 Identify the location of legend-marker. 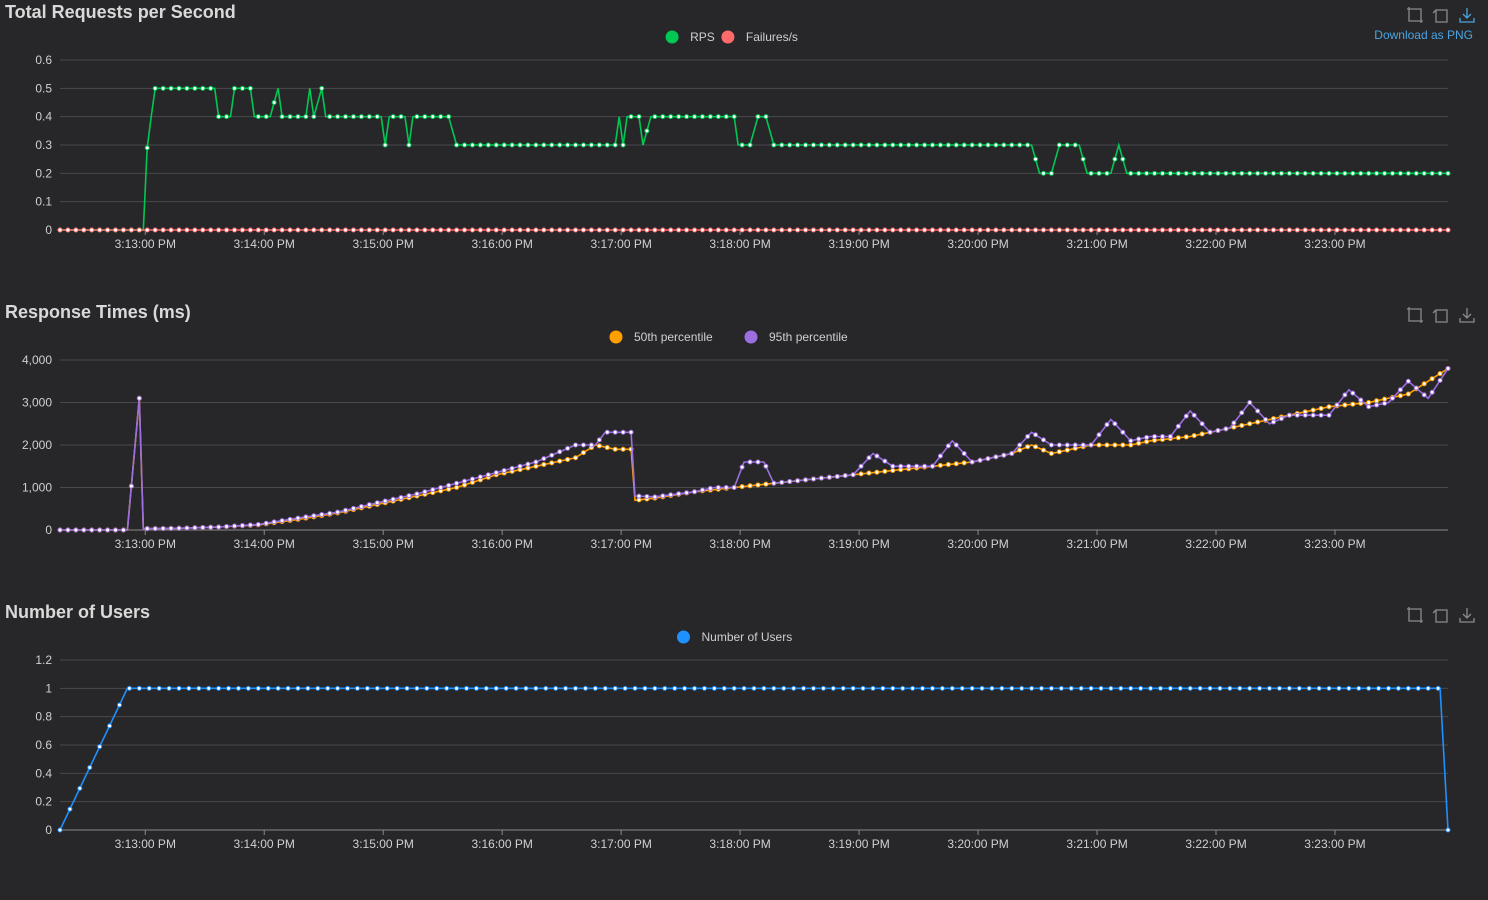
(751, 337).